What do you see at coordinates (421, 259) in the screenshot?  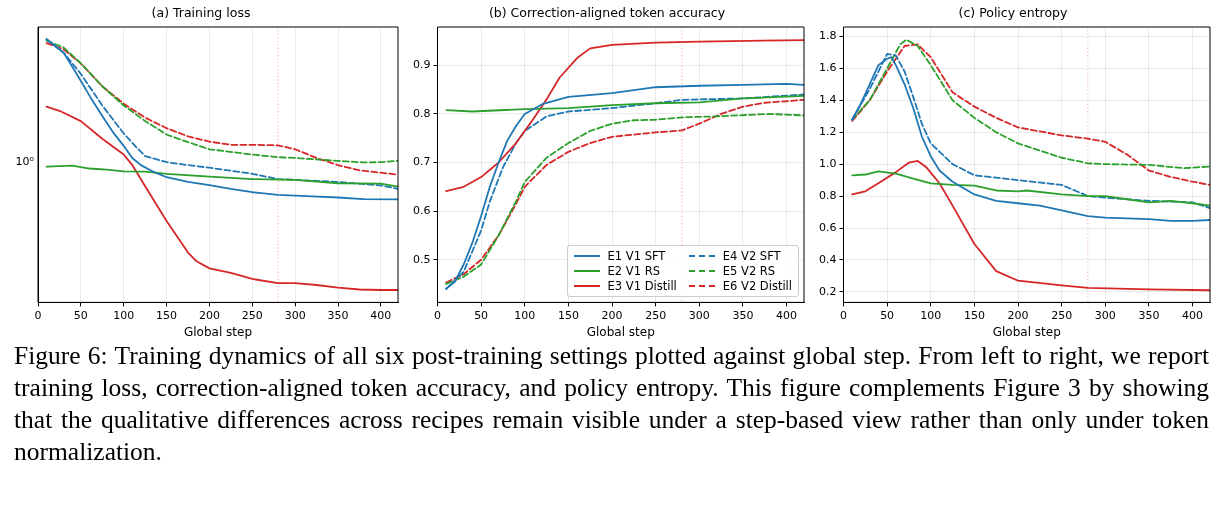 I see `y-tick-label: 0.5` at bounding box center [421, 259].